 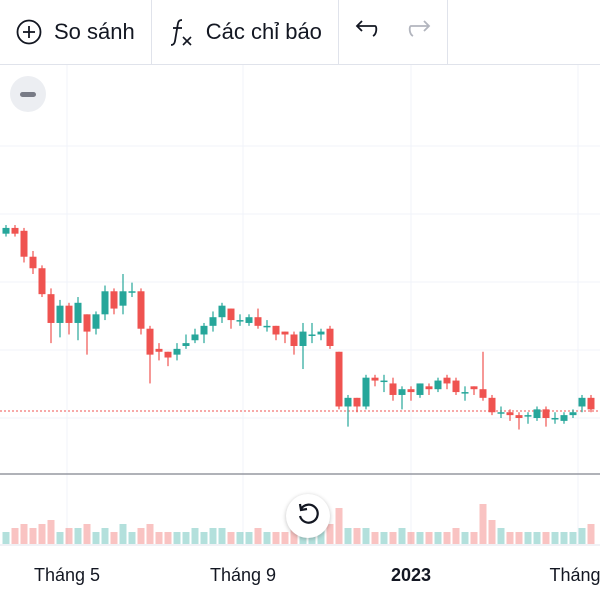 What do you see at coordinates (67, 575) in the screenshot?
I see `x-axis-label: Tháng 5` at bounding box center [67, 575].